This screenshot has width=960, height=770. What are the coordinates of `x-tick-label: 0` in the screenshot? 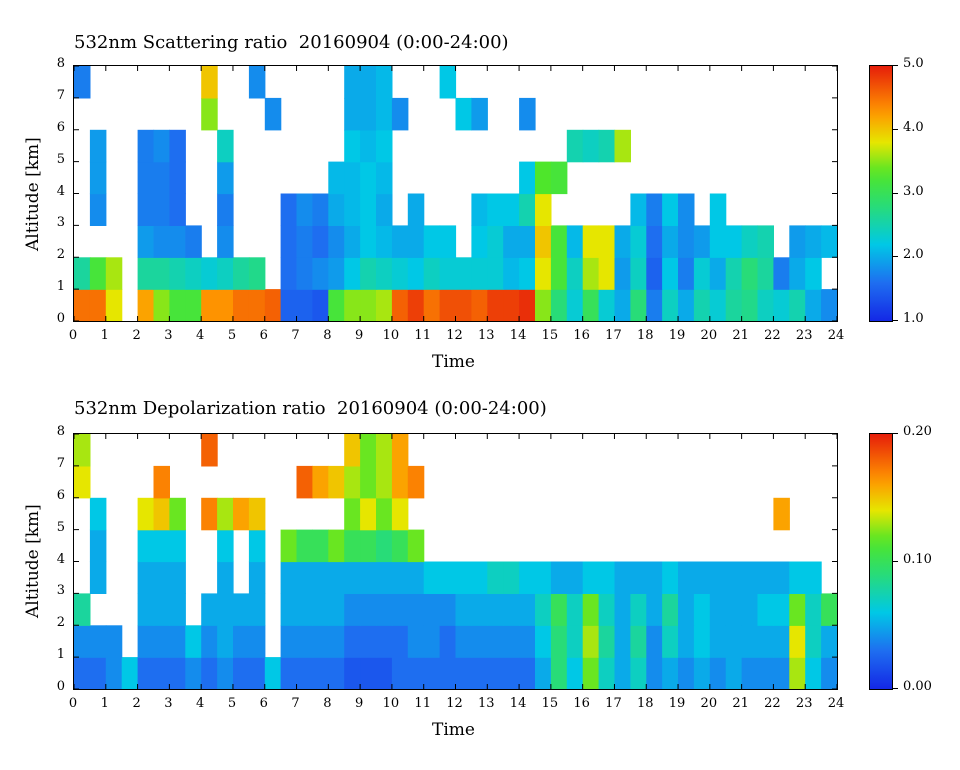 It's located at (73, 335).